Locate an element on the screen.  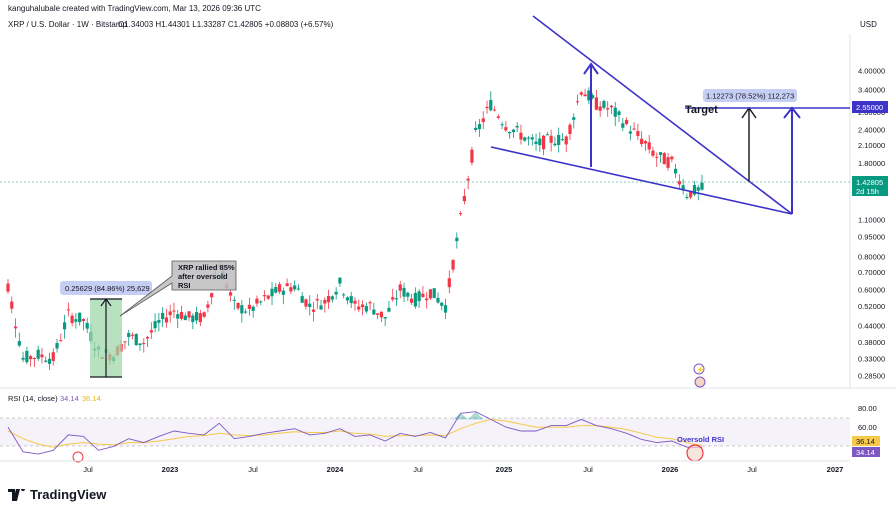
rsi-band is located at coordinates (425, 432).